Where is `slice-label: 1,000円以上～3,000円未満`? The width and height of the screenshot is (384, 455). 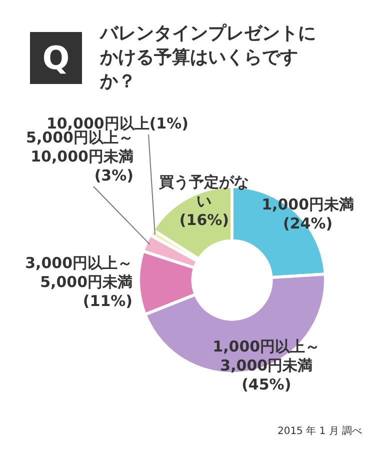 slice-label: 1,000円以上～3,000円未満 is located at coordinates (266, 356).